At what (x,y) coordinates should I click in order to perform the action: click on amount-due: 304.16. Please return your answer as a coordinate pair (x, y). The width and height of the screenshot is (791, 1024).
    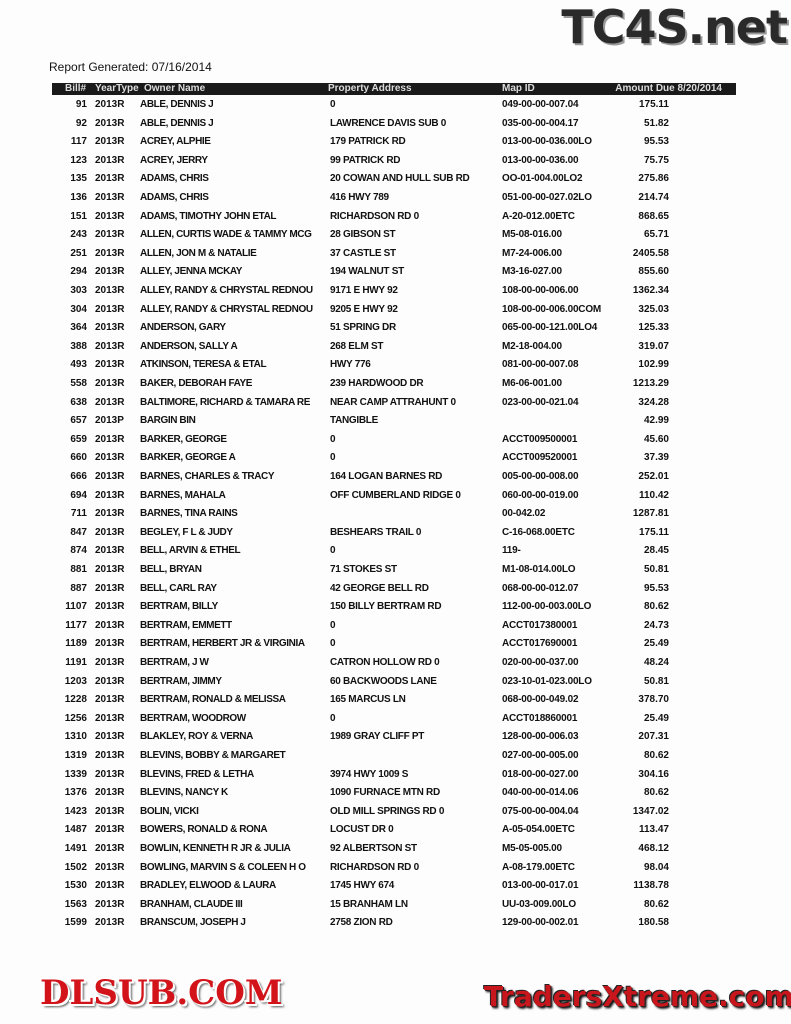
    Looking at the image, I should click on (653, 774).